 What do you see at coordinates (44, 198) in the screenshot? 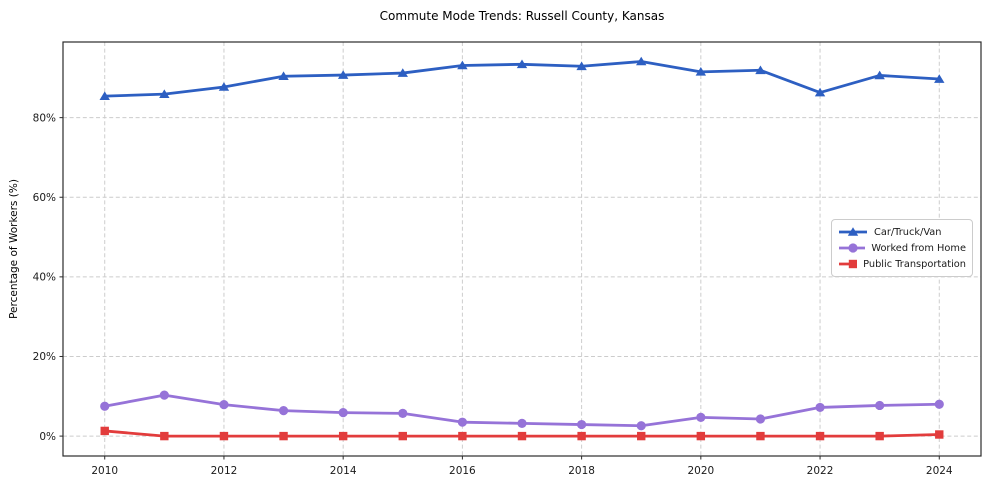
I see `y-tick-label: 60%` at bounding box center [44, 198].